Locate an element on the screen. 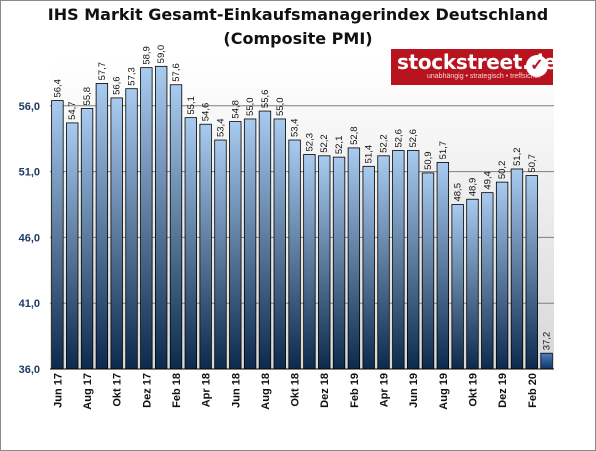  bar-value-label: 52,8 is located at coordinates (354, 135).